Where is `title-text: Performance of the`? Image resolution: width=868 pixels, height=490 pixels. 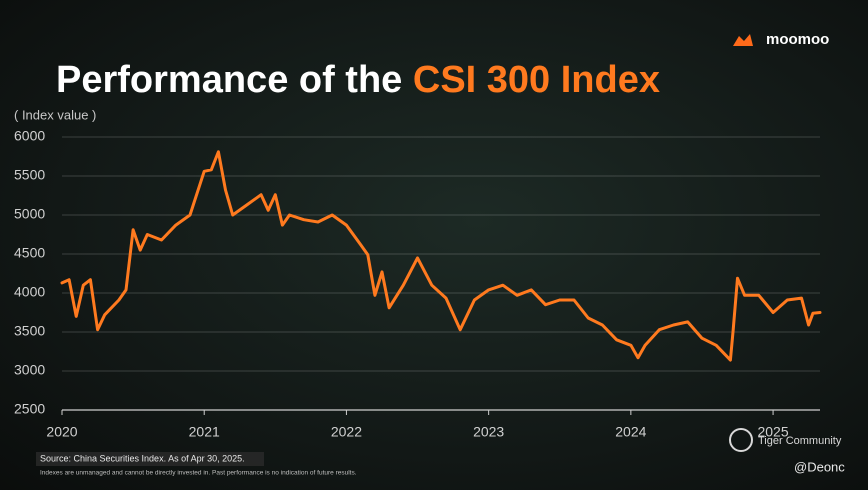
title-text: Performance of the is located at coordinates (234, 80).